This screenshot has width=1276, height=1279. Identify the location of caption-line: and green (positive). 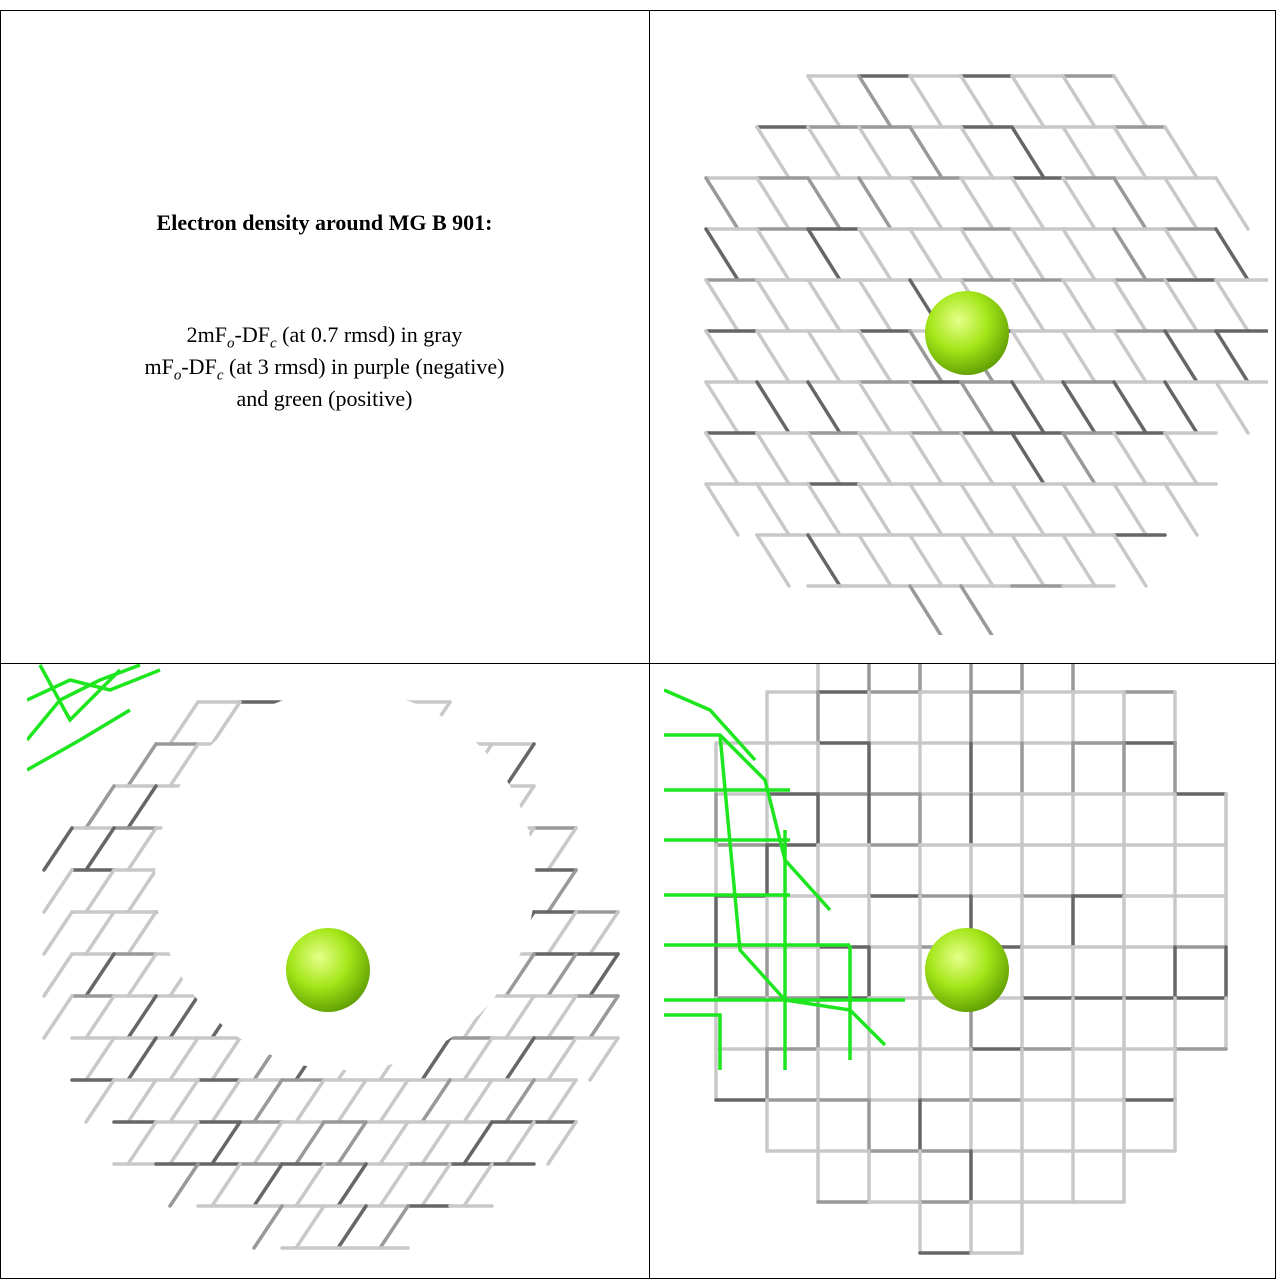
(324, 399).